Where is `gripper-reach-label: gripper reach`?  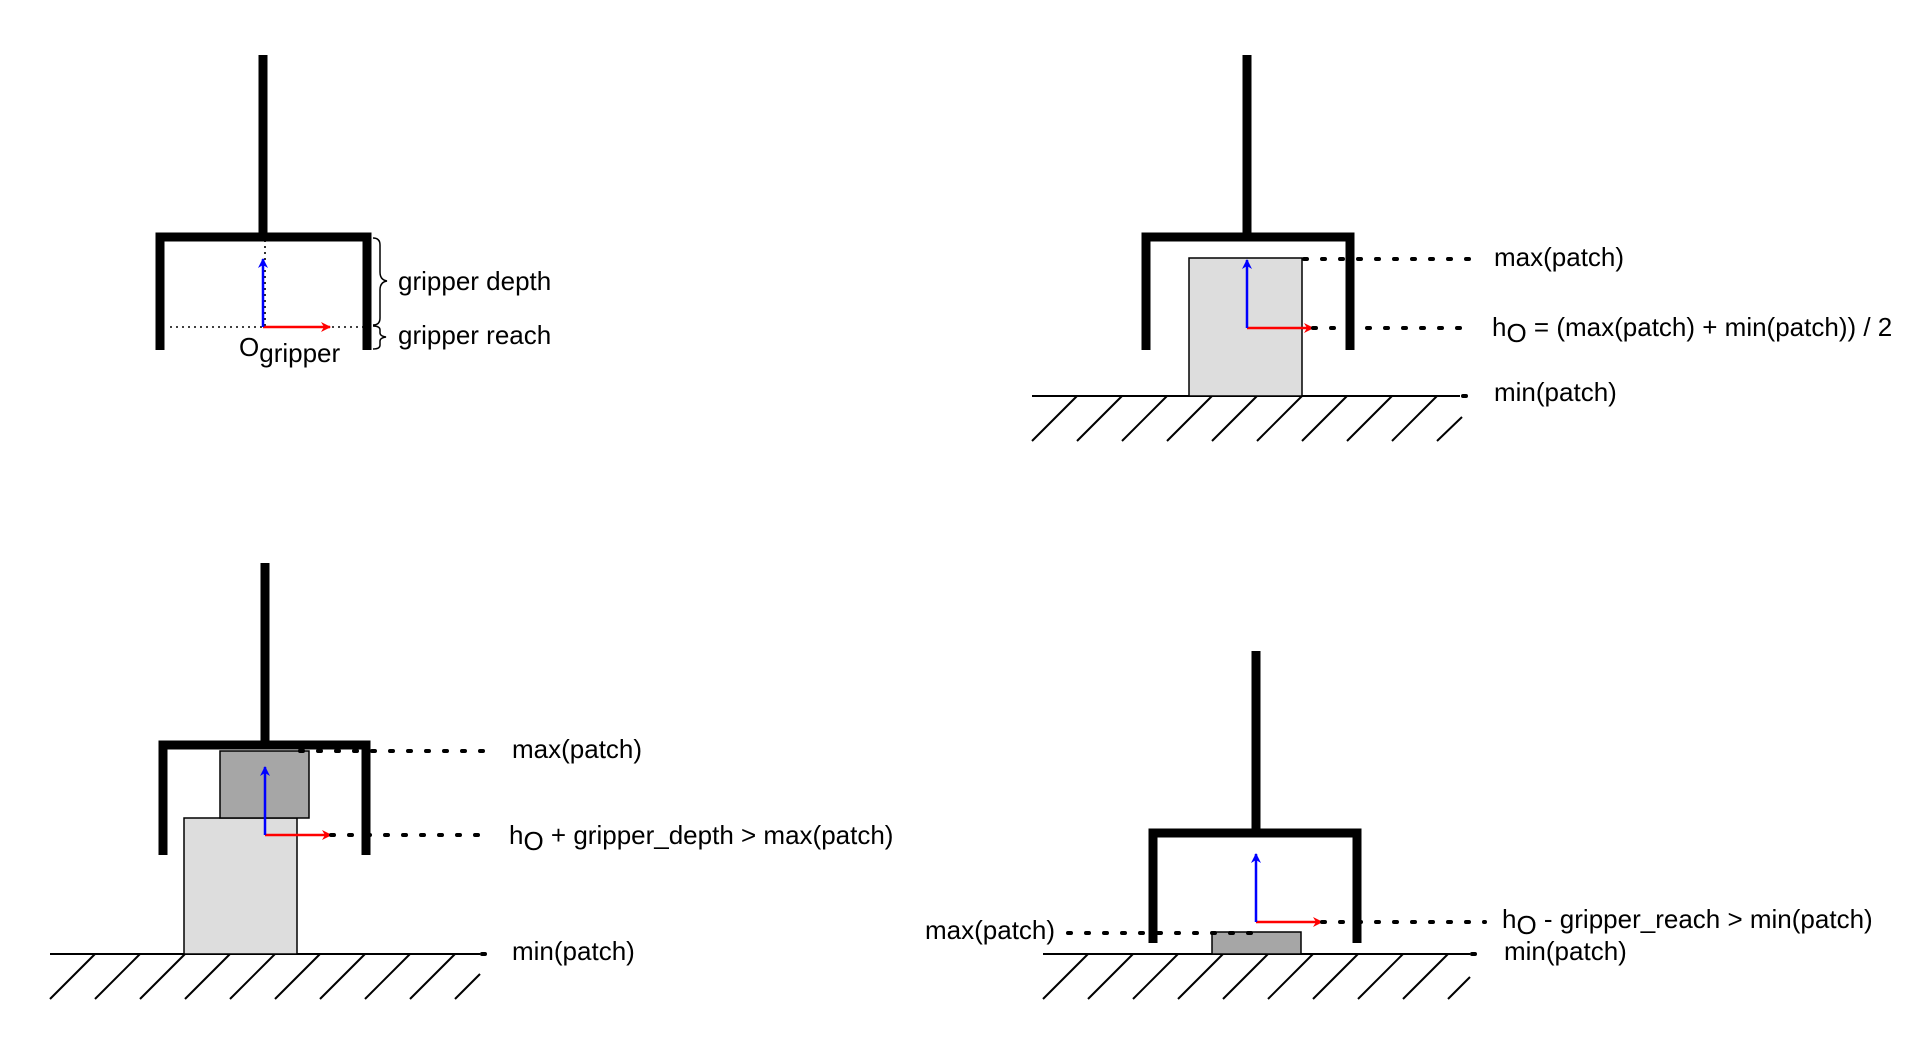 gripper-reach-label: gripper reach is located at coordinates (474, 335).